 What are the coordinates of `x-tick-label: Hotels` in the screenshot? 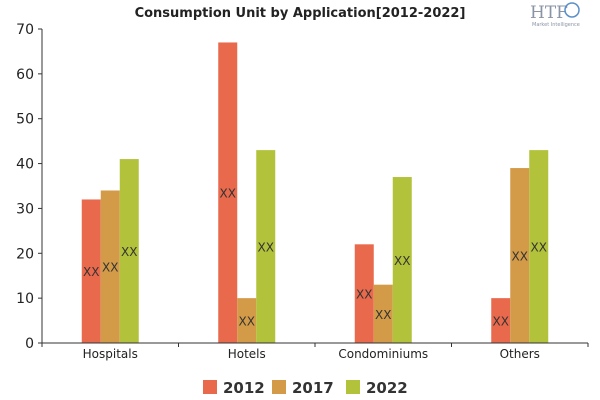 It's located at (247, 354).